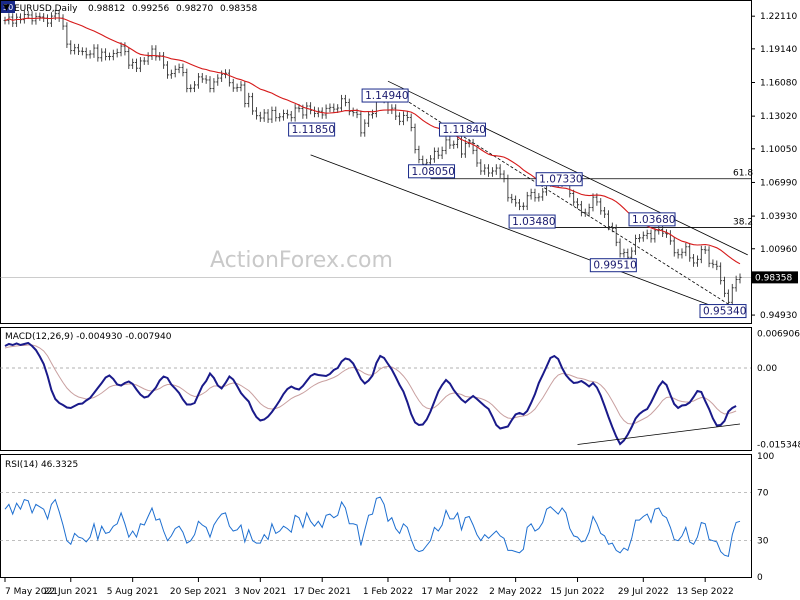 The height and width of the screenshot is (600, 800). Describe the element at coordinates (723, 311) in the screenshot. I see `price-label: 0.95340` at that location.